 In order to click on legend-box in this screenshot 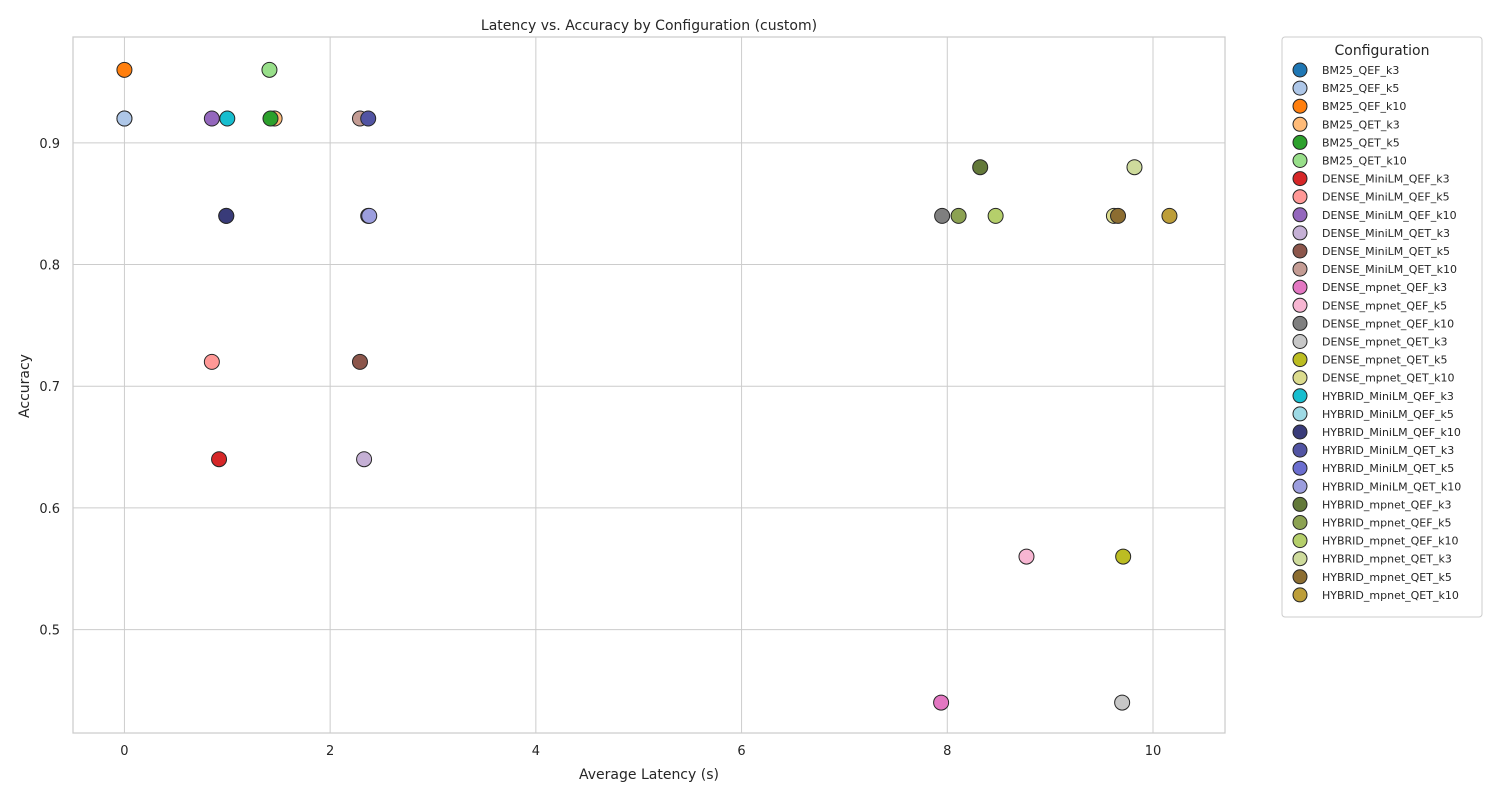, I will do `click(1382, 327)`.